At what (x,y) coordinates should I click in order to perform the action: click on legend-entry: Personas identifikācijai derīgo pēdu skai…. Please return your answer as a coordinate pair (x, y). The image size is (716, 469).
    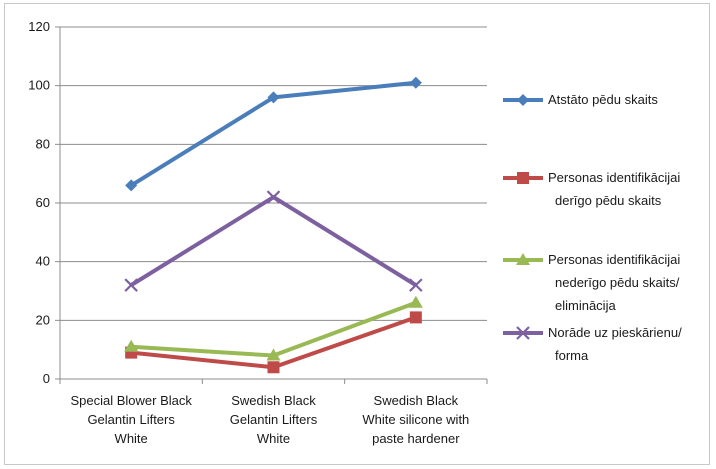
    Looking at the image, I should click on (591, 189).